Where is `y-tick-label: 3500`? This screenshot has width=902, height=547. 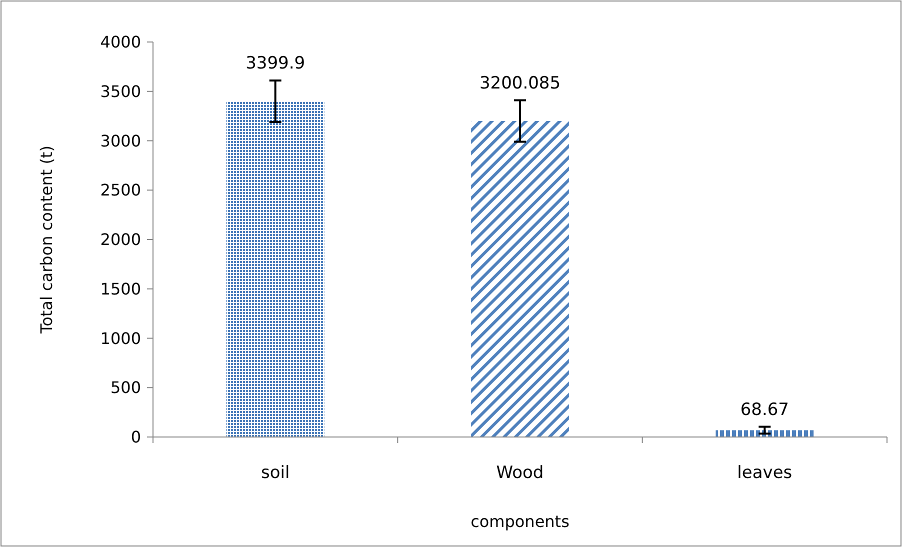 y-tick-label: 3500 is located at coordinates (120, 91).